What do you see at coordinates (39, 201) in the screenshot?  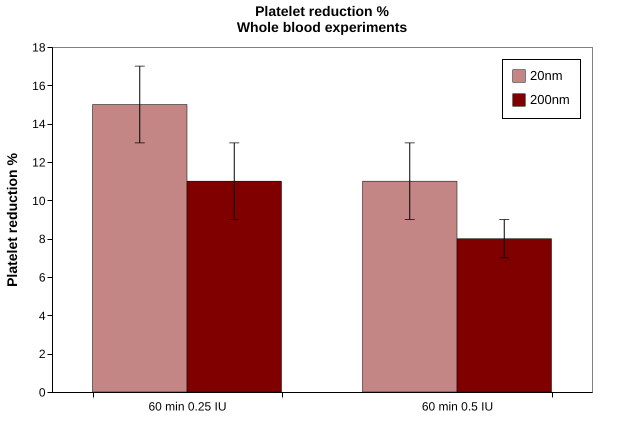 I see `y-tick-label: 10` at bounding box center [39, 201].